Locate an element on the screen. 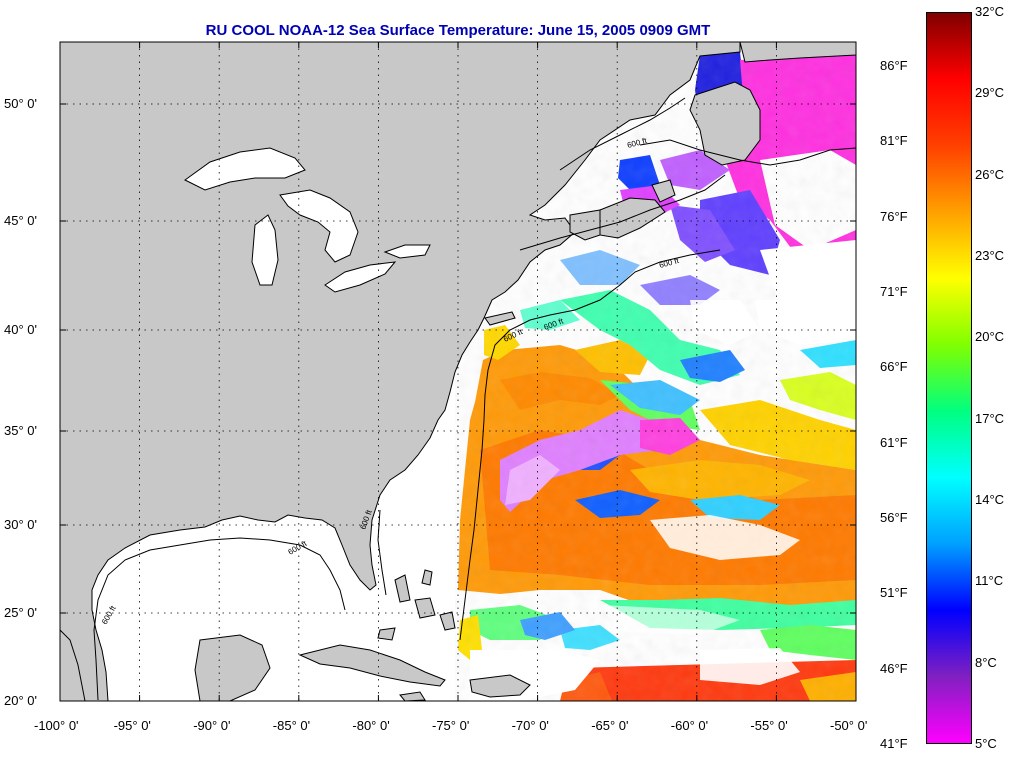 This screenshot has width=1016, height=761. temperature-colorbar is located at coordinates (949, 378).